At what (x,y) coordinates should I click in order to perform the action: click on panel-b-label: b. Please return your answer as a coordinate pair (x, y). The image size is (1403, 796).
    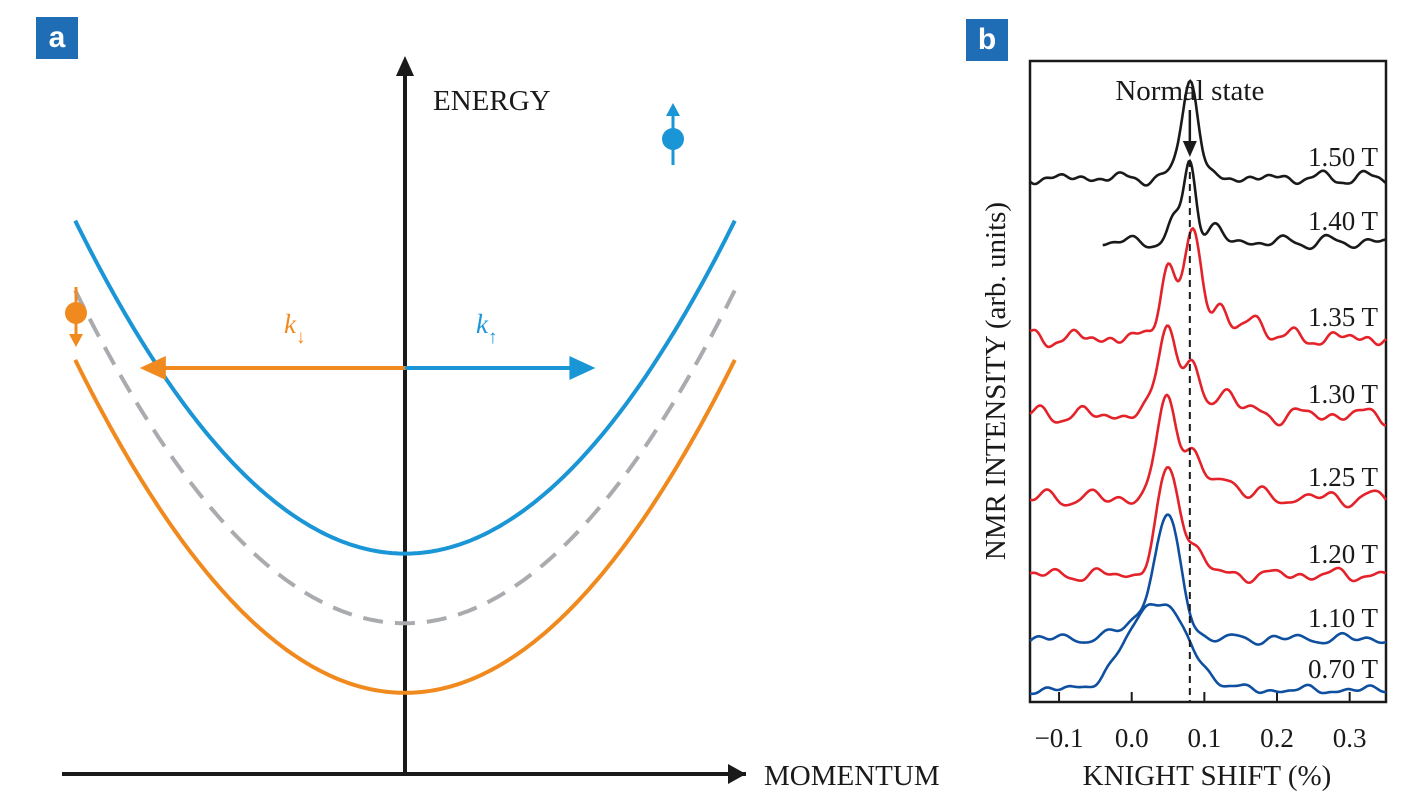
    Looking at the image, I should click on (987, 39).